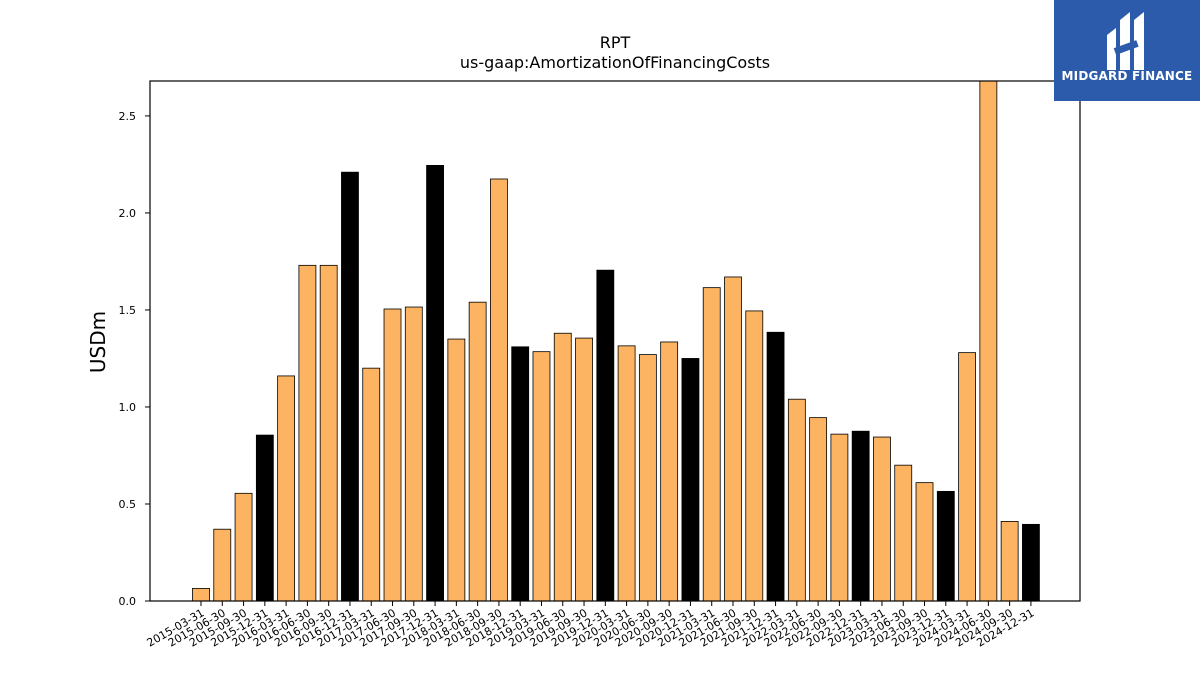  I want to click on y-tick-label: 2.5, so click(128, 116).